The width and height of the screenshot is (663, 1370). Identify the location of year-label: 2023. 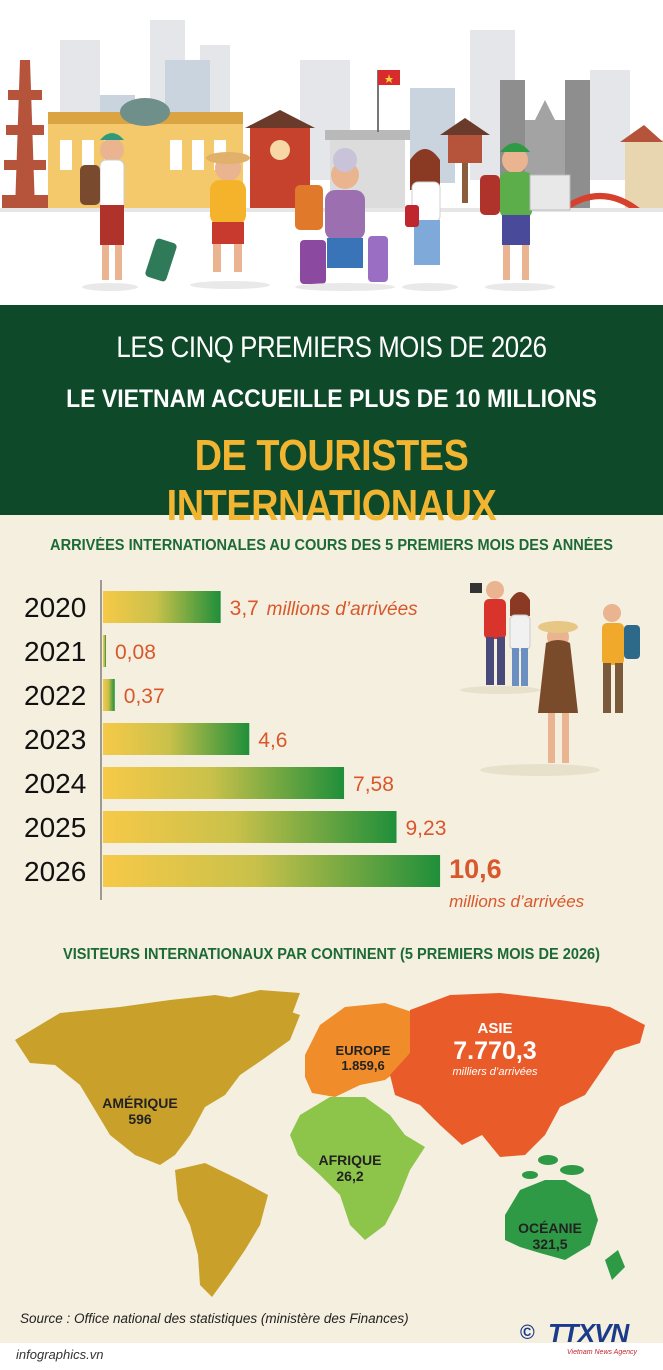
(55, 739).